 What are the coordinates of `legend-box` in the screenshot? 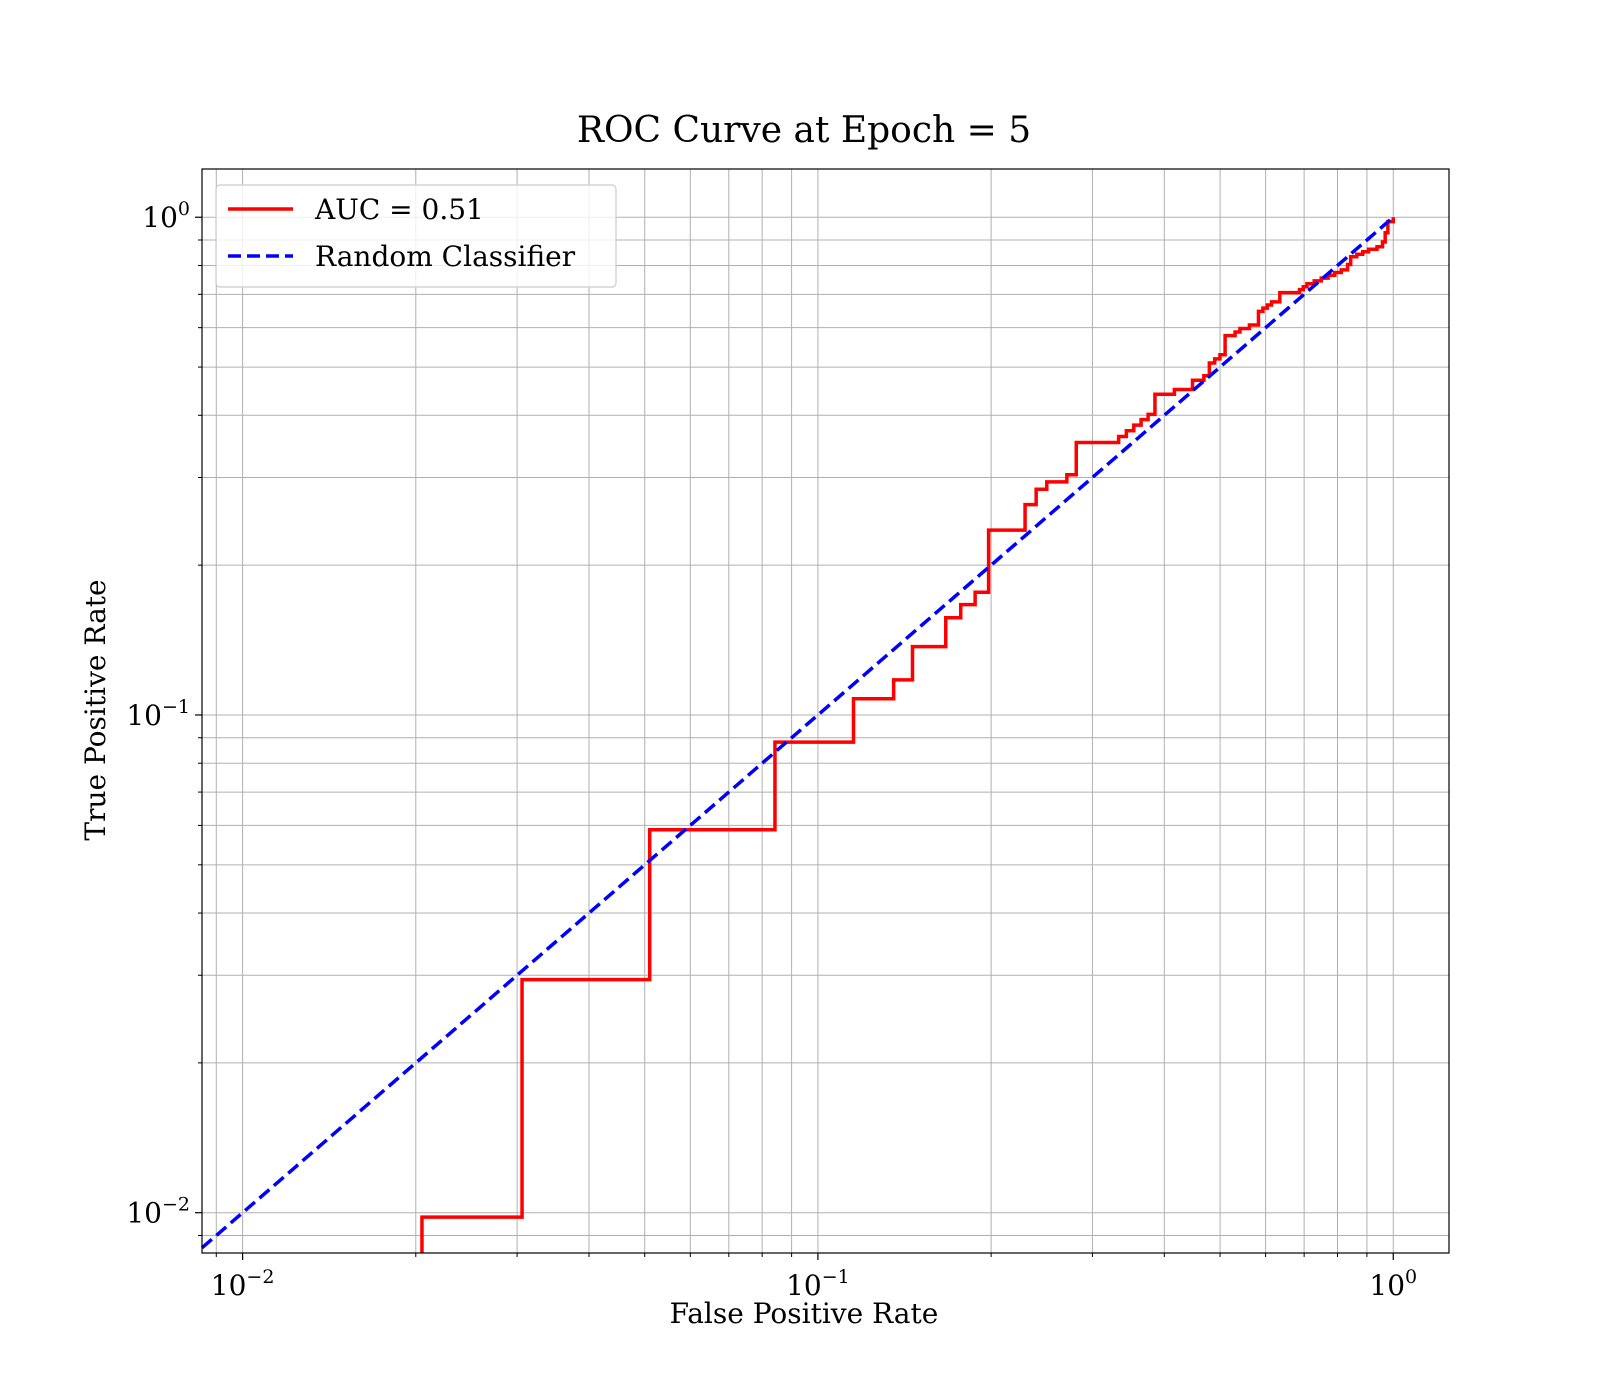 It's located at (416, 236).